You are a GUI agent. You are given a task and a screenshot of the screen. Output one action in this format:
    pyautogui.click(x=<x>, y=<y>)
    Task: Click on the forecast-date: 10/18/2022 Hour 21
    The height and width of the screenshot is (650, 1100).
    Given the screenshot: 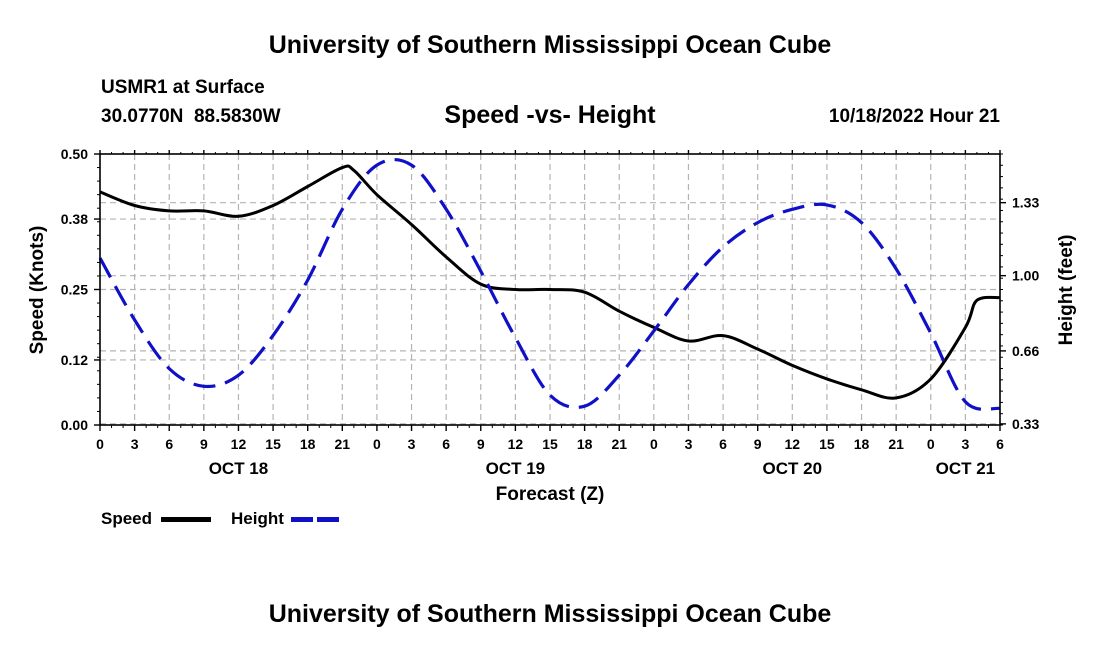 What is the action you would take?
    pyautogui.click(x=914, y=116)
    